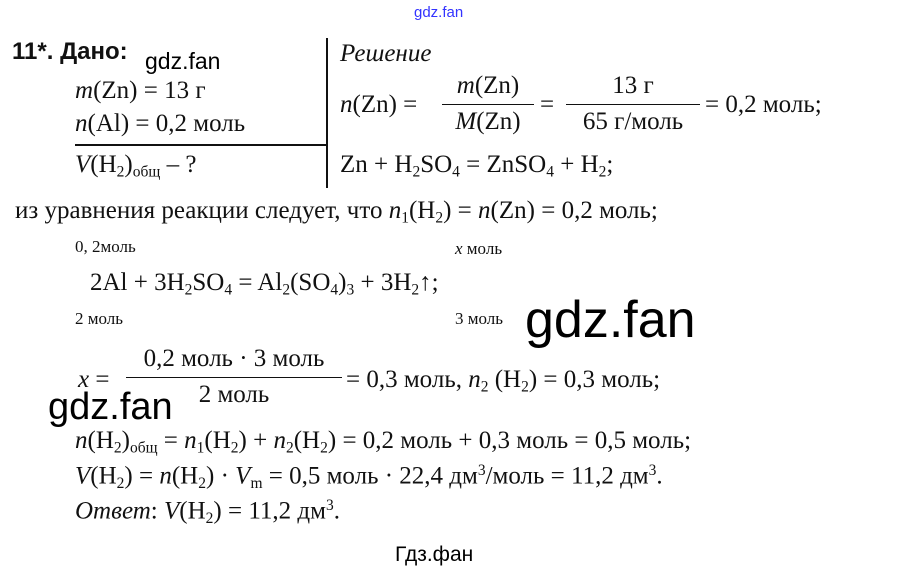 The height and width of the screenshot is (578, 900). I want to click on text-segment: =, so click(171, 440).